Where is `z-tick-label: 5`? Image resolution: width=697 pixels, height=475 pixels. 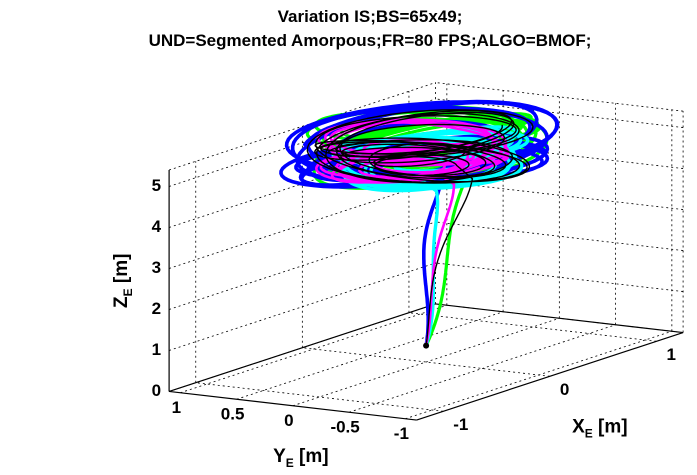 z-tick-label: 5 is located at coordinates (156, 185).